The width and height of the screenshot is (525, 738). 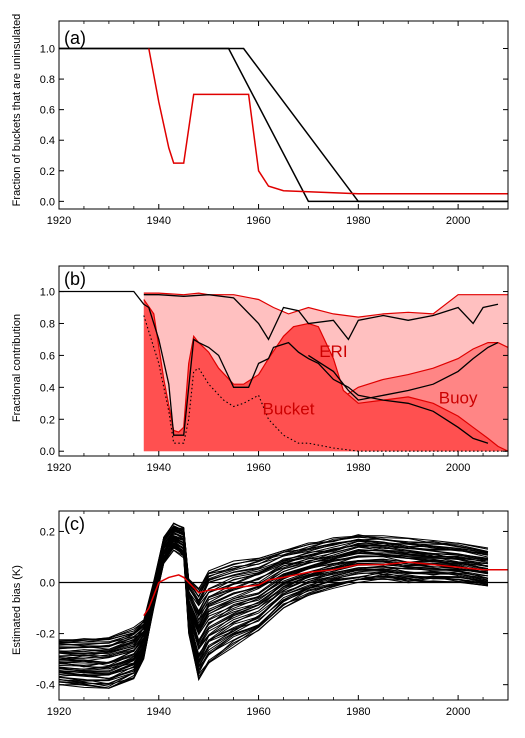 I want to click on panel-a-label: (a), so click(x=75, y=38).